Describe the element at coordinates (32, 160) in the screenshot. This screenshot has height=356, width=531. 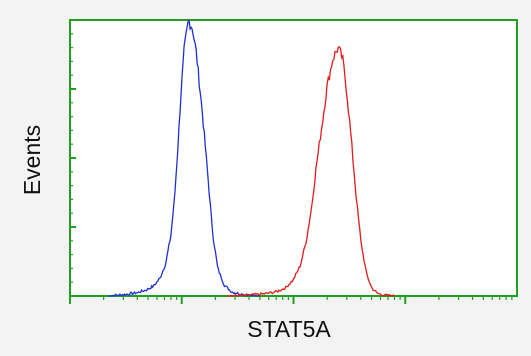
I see `y-axis-label: Events` at that location.